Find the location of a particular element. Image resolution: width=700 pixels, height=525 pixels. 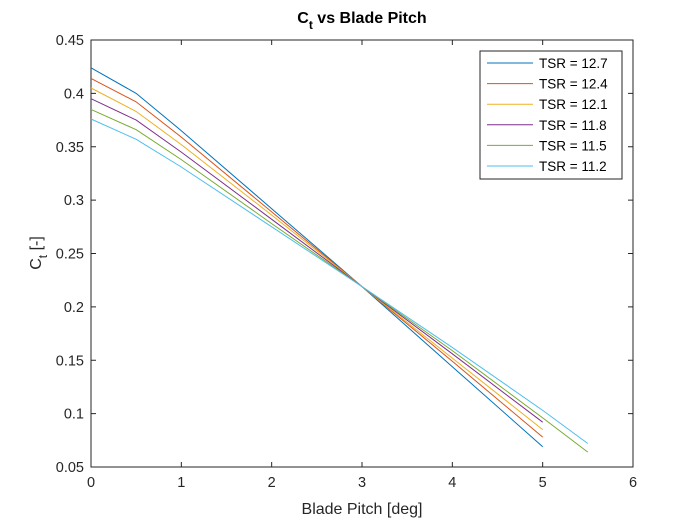

legend-label-2: TSR = 12.4 is located at coordinates (573, 84).